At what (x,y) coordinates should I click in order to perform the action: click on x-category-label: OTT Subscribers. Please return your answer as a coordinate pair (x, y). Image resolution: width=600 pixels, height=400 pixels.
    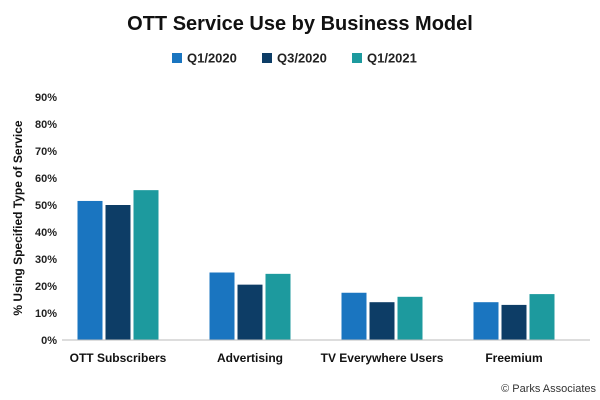
    Looking at the image, I should click on (118, 358).